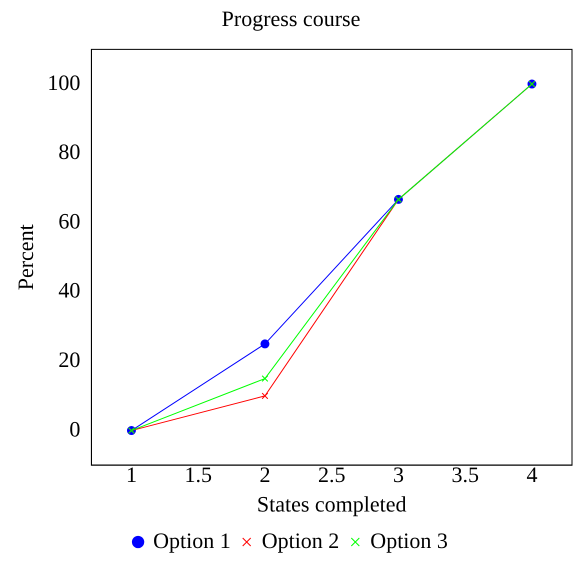 The width and height of the screenshot is (582, 563). What do you see at coordinates (409, 540) in the screenshot?
I see `legend-label: Option 3` at bounding box center [409, 540].